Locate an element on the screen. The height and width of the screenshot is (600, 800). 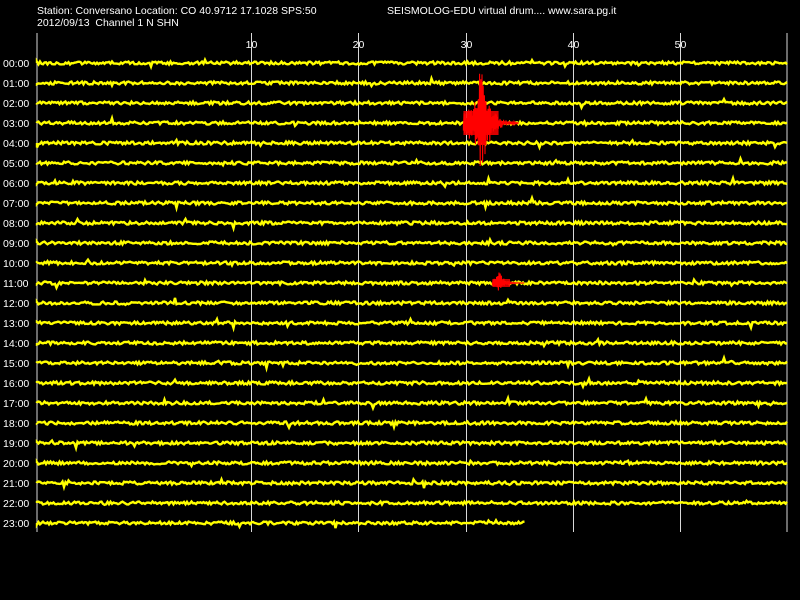
row-label-0200: 02:00 is located at coordinates (16, 104).